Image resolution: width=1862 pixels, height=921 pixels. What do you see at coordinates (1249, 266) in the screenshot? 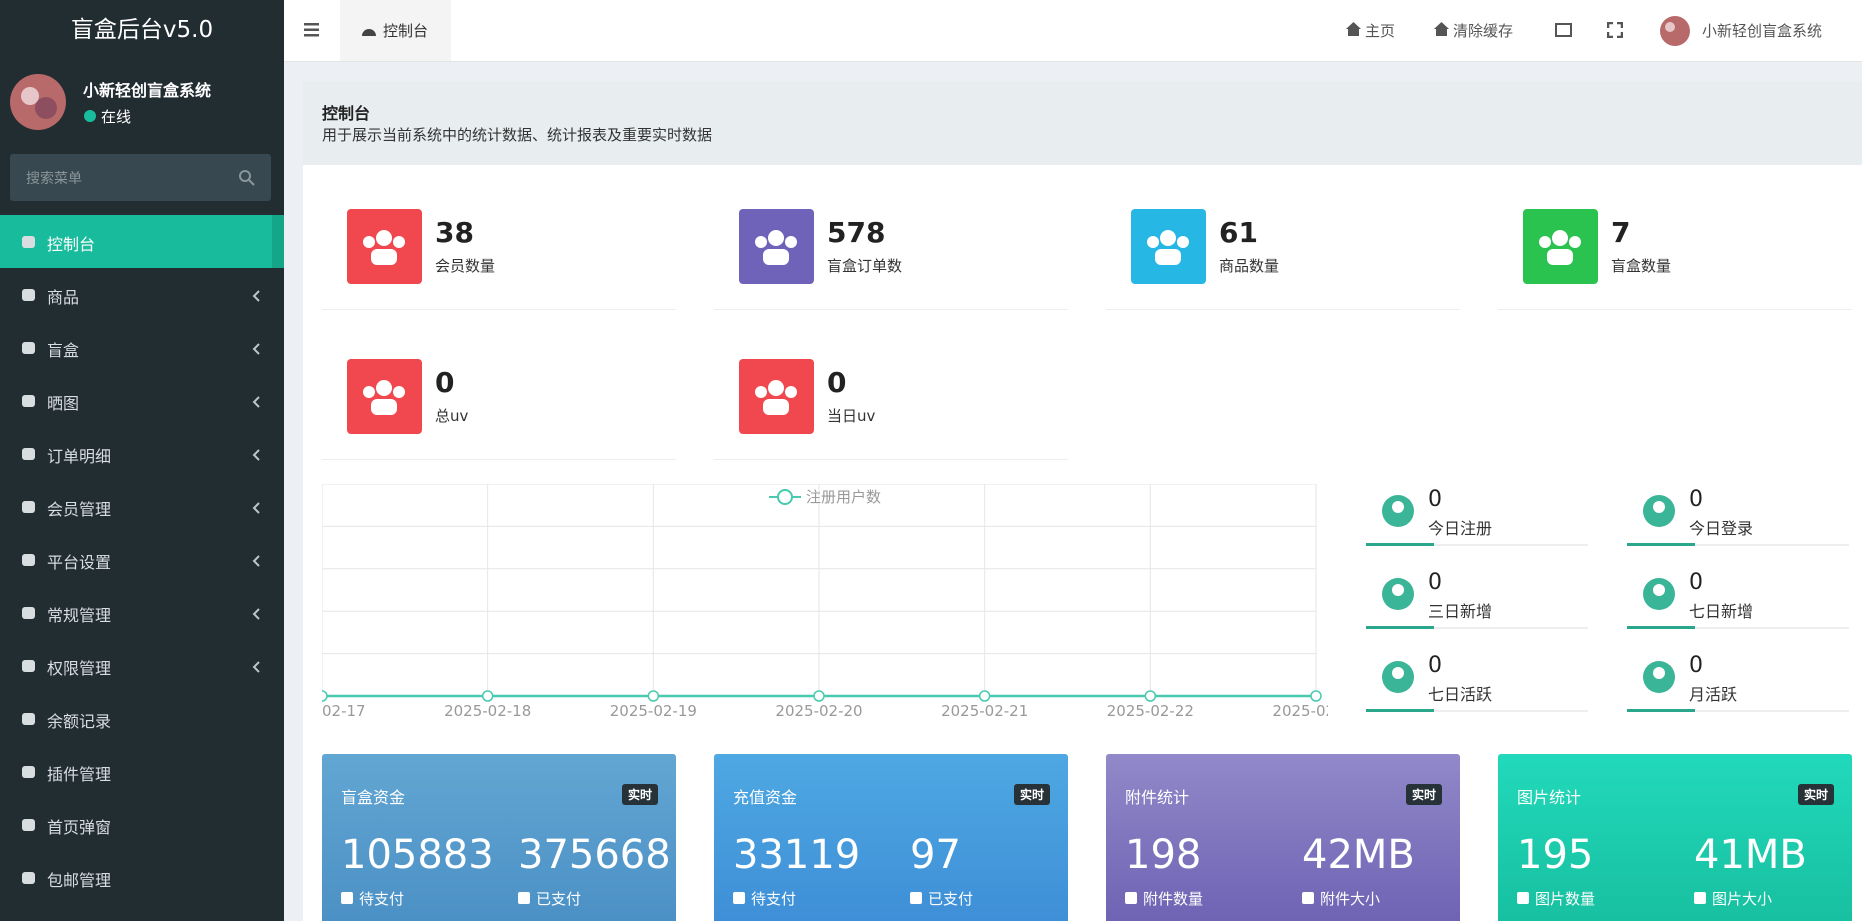
I see `stat-label: 商品数量` at bounding box center [1249, 266].